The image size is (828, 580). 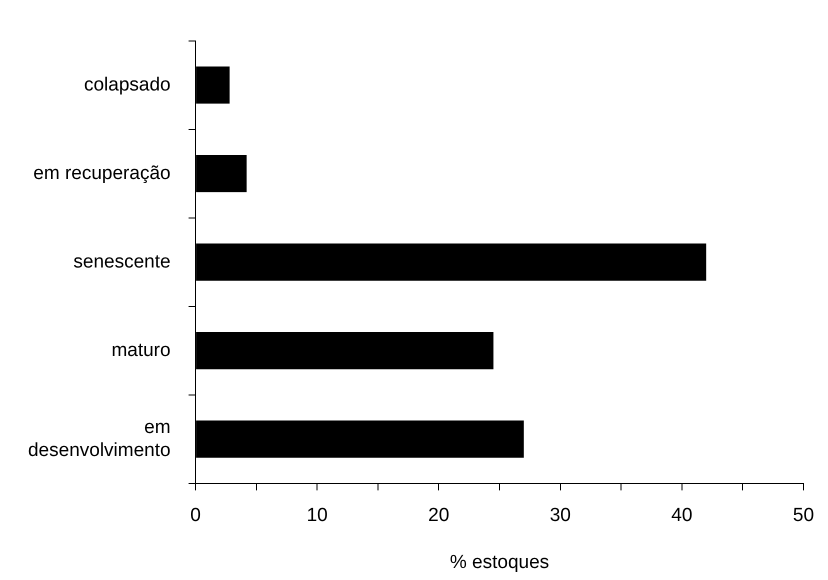 I want to click on x-tick-label: 40, so click(x=681, y=515).